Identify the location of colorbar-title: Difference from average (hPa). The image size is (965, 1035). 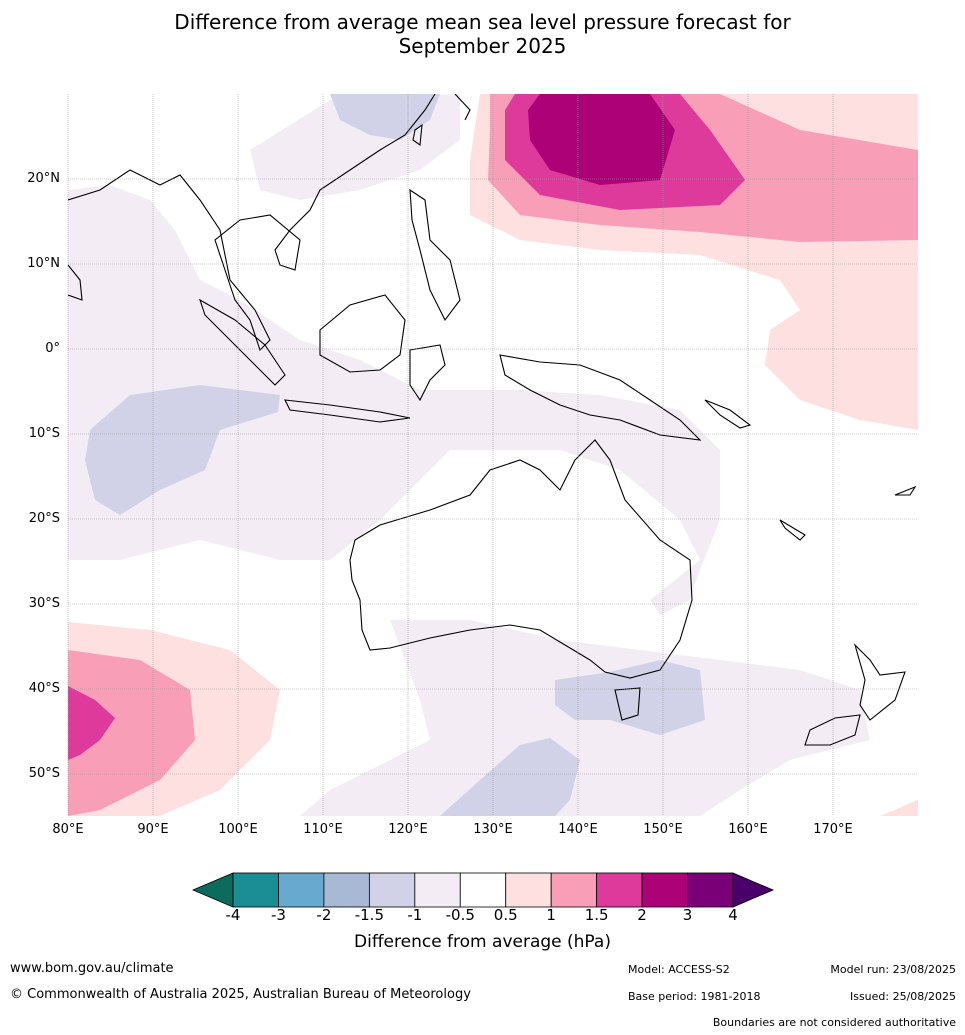
(482, 942).